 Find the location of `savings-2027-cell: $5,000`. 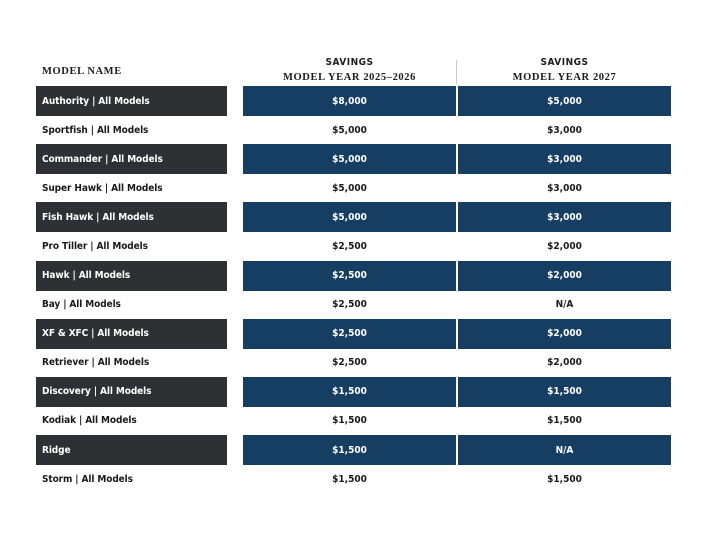

savings-2027-cell: $5,000 is located at coordinates (564, 101).